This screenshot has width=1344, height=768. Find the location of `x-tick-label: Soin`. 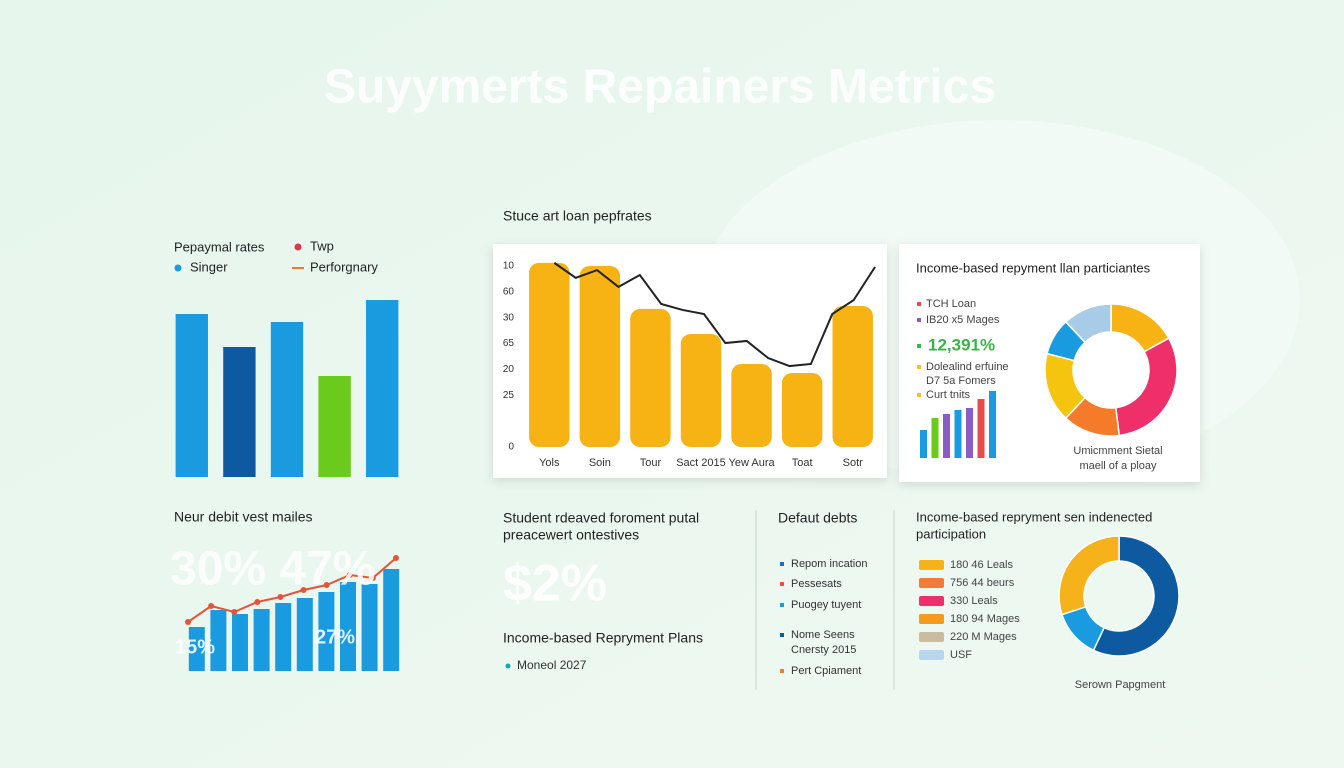

x-tick-label: Soin is located at coordinates (600, 463).